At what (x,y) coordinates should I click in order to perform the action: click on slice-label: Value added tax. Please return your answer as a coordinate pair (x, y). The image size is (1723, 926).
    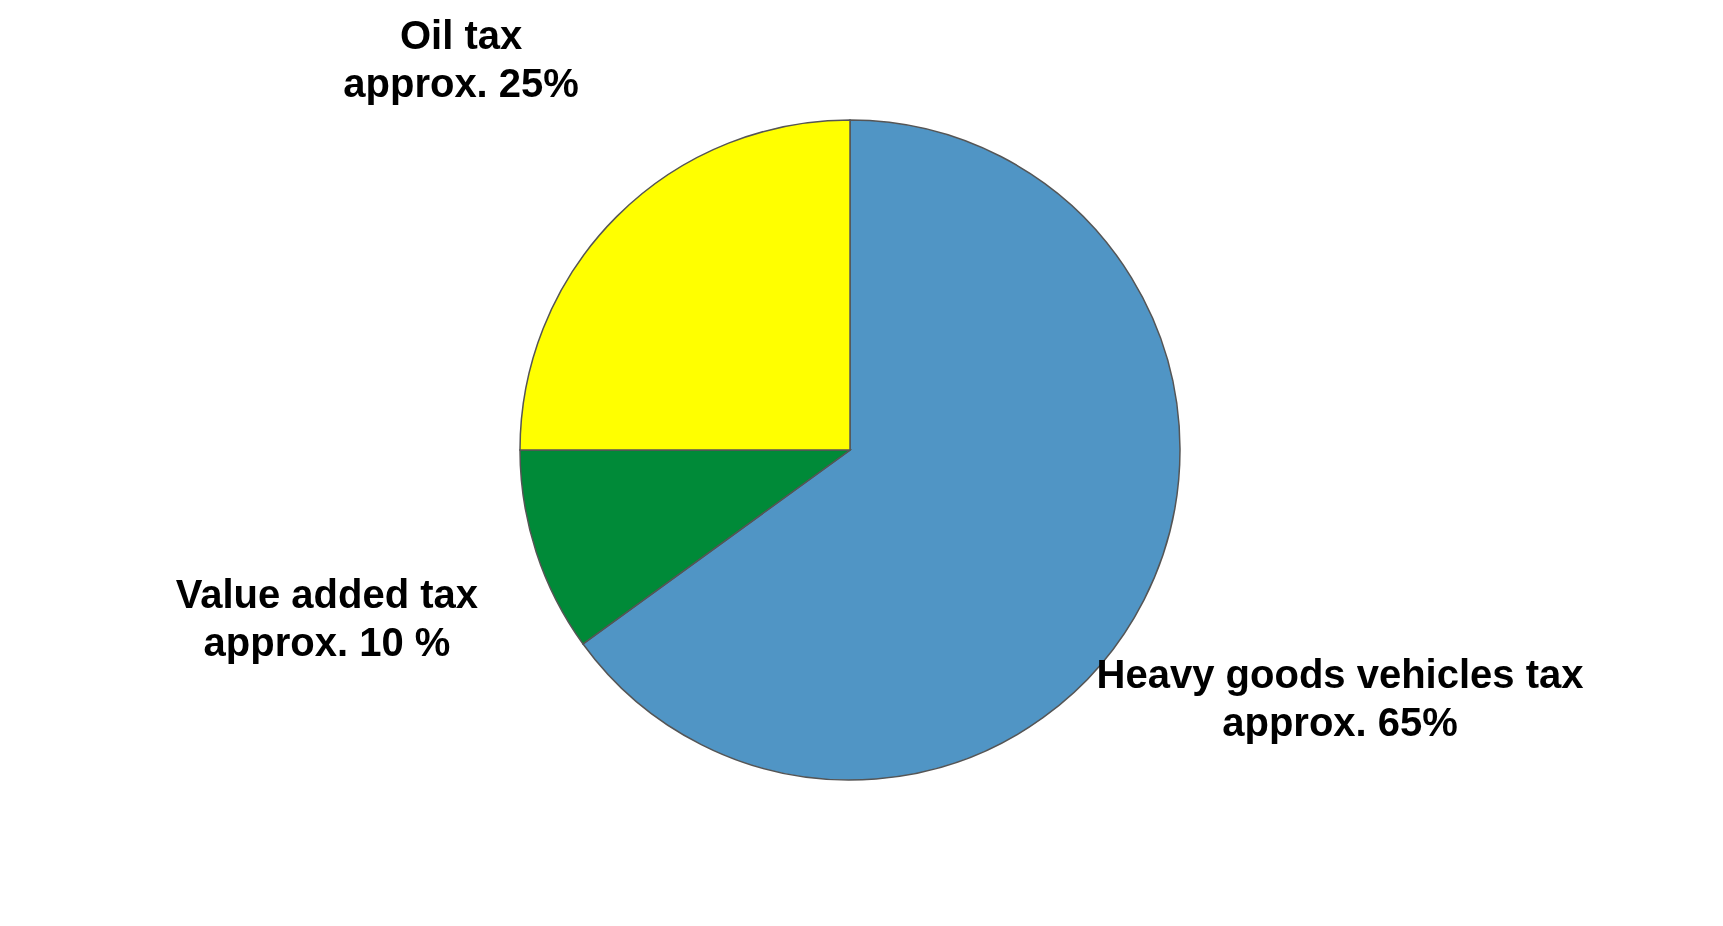
    Looking at the image, I should click on (327, 593).